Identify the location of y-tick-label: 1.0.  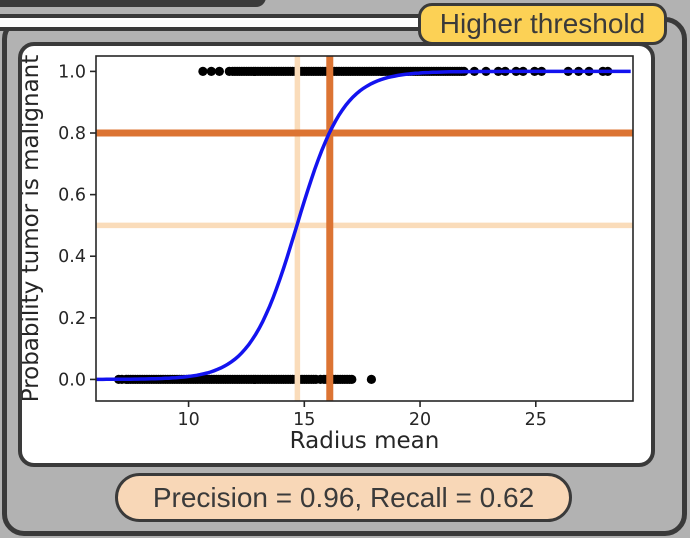
(72, 72).